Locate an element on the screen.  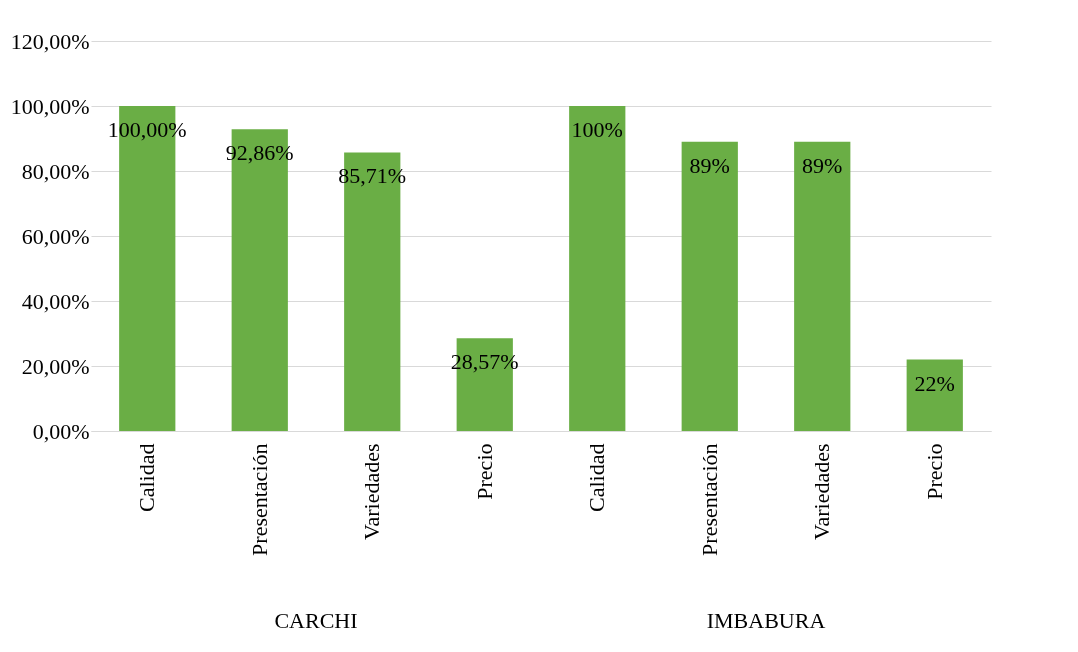
text: CARCHI is located at coordinates (316, 620).